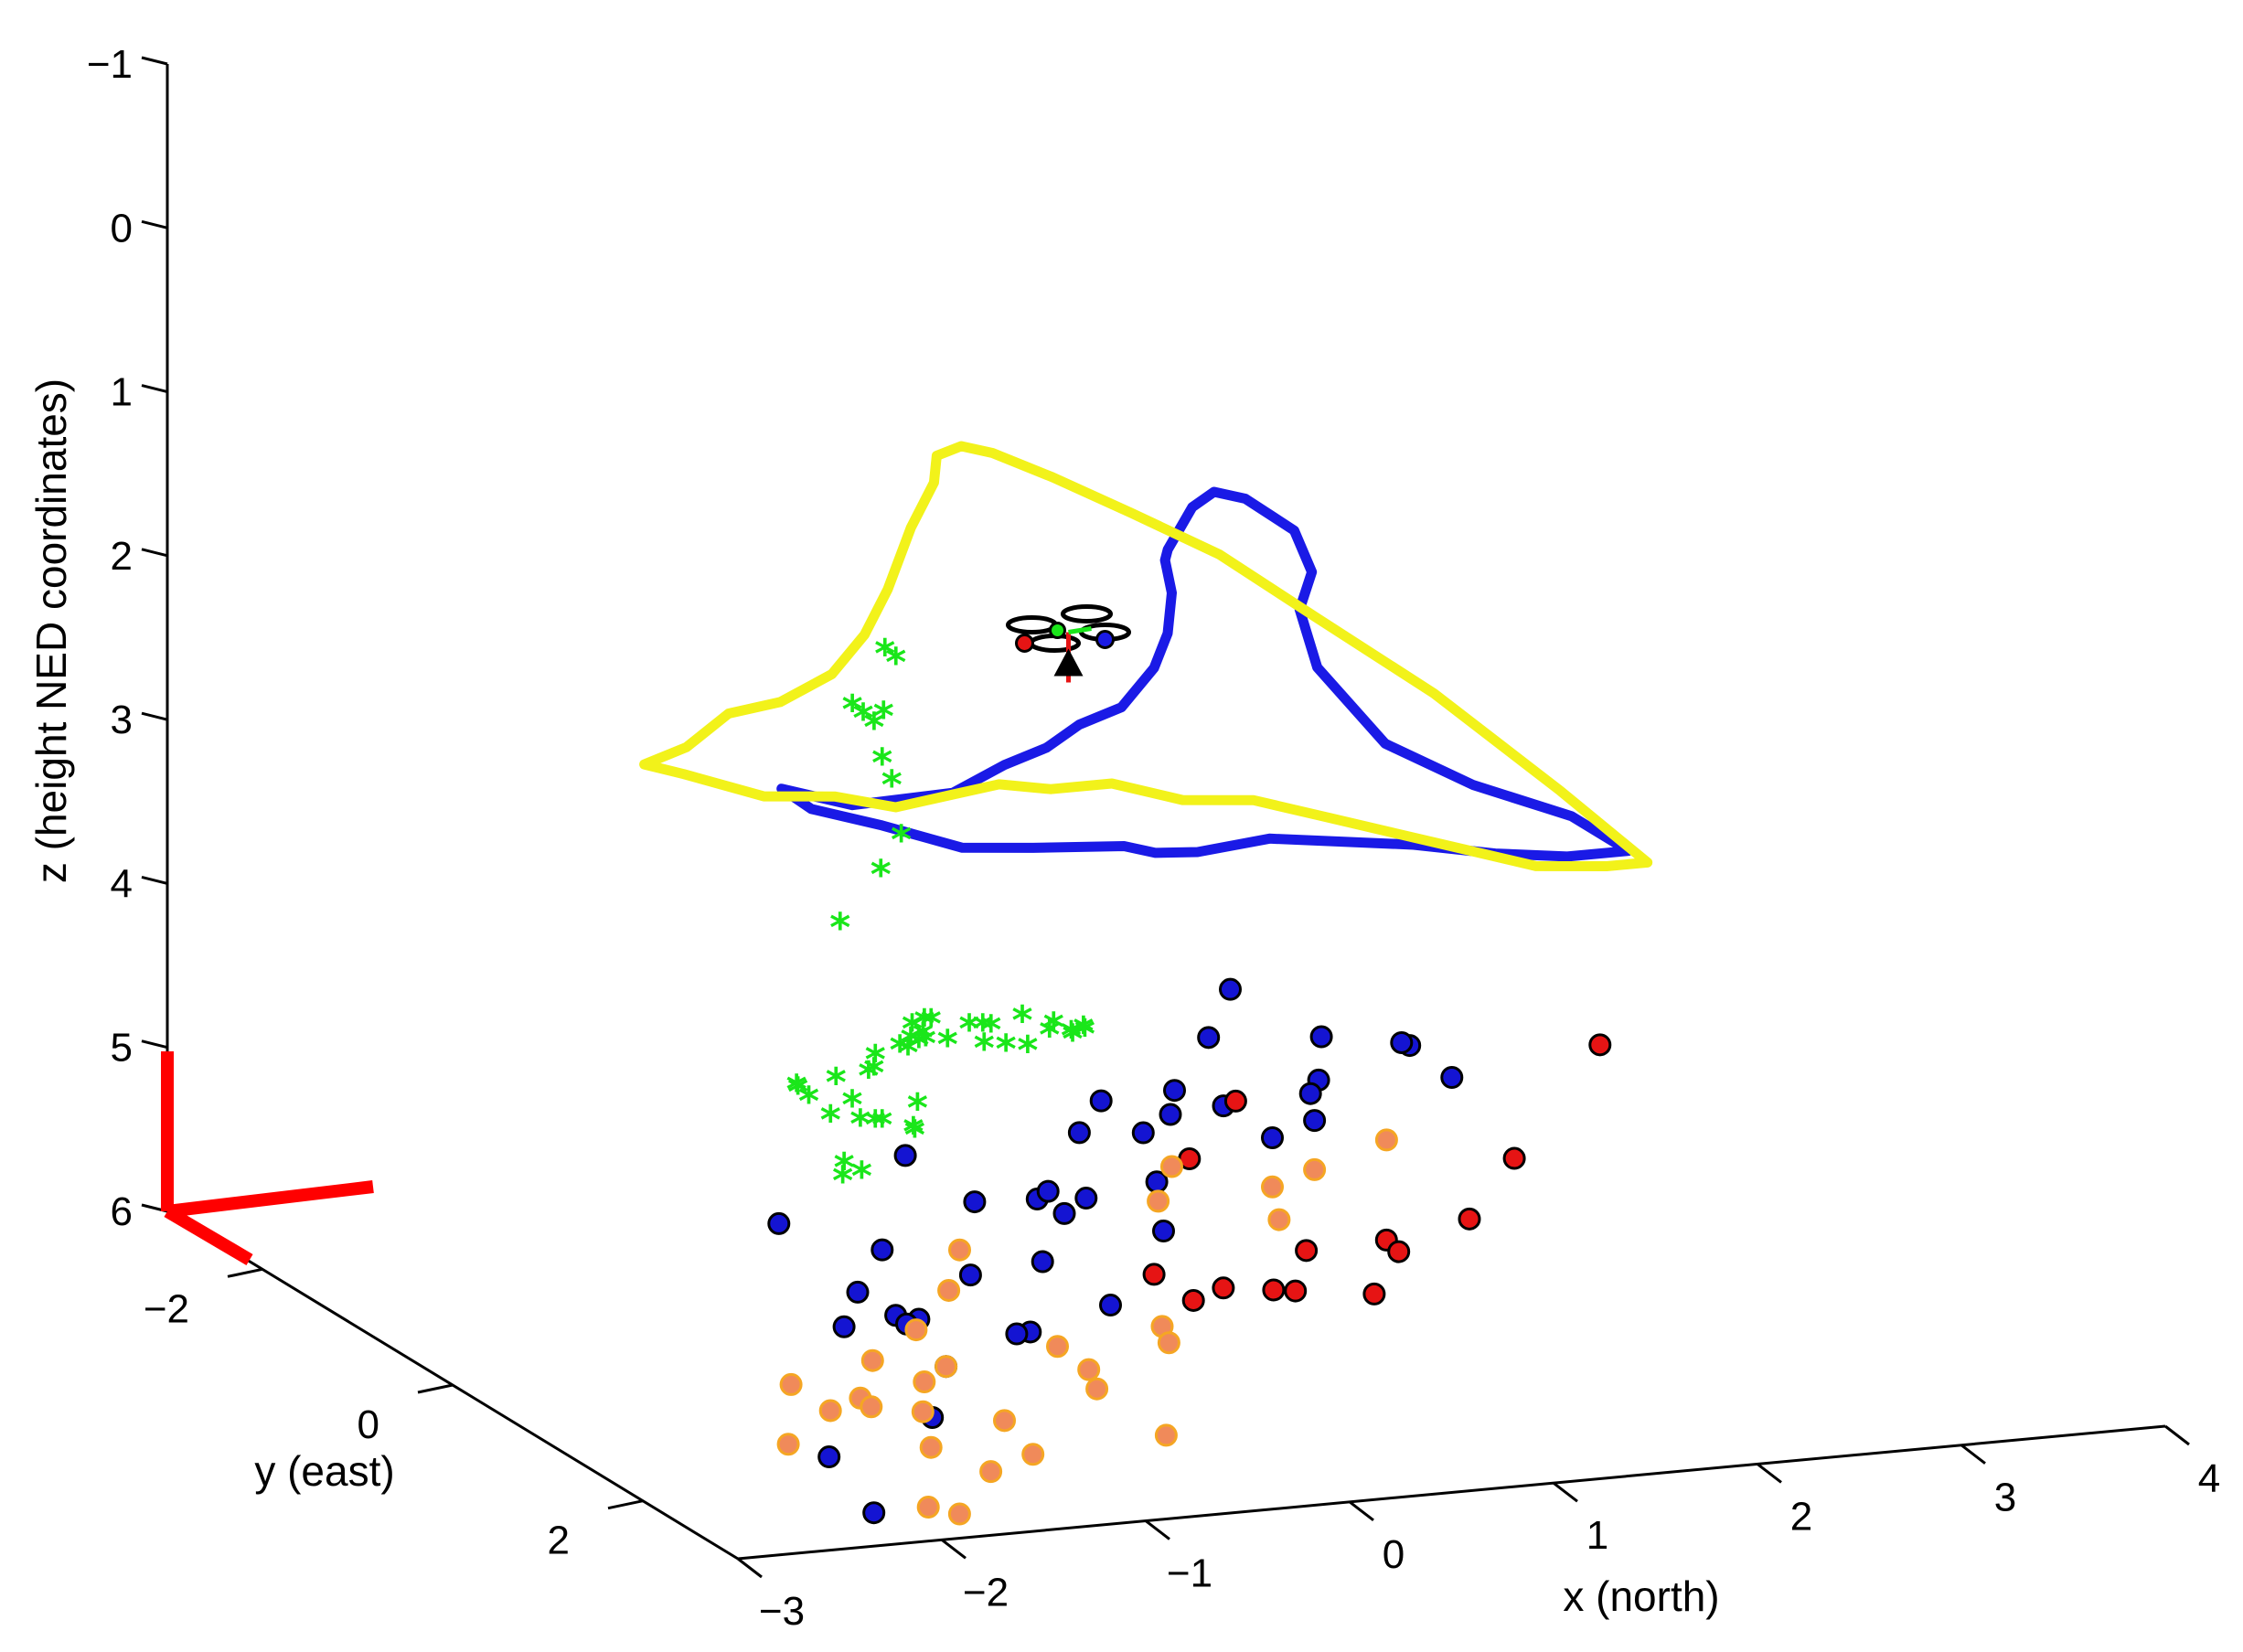  What do you see at coordinates (1068, 662) in the screenshot?
I see `drone-body` at bounding box center [1068, 662].